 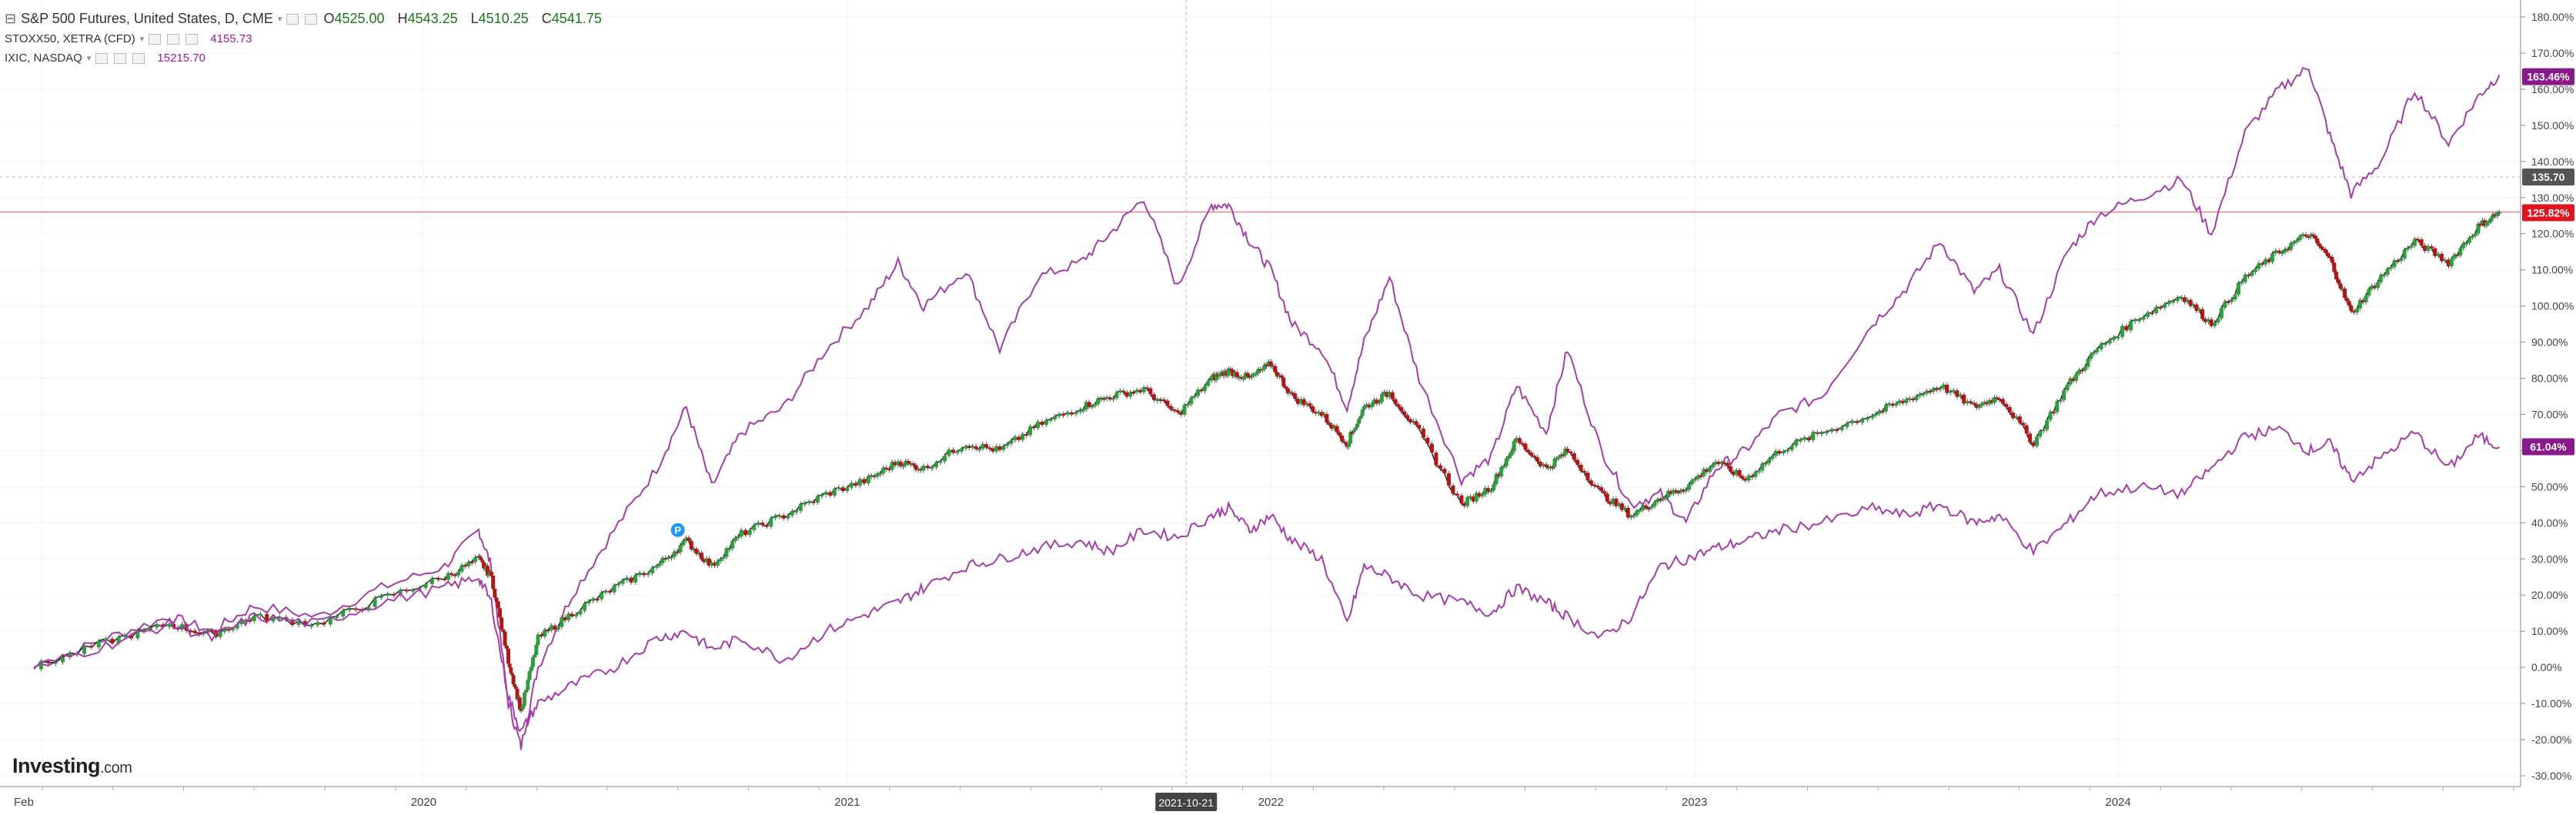 I want to click on collapse-icon: ⊟, so click(x=11, y=18).